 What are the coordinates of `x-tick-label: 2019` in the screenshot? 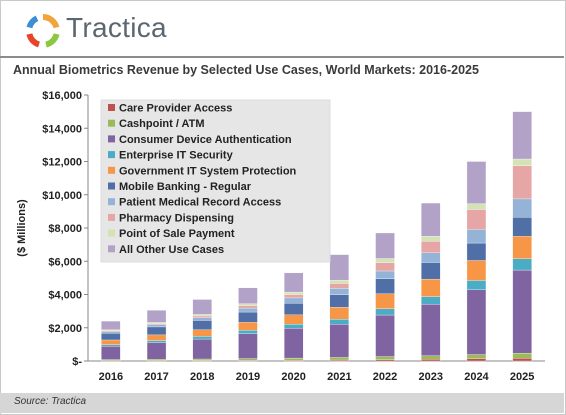 It's located at (248, 377).